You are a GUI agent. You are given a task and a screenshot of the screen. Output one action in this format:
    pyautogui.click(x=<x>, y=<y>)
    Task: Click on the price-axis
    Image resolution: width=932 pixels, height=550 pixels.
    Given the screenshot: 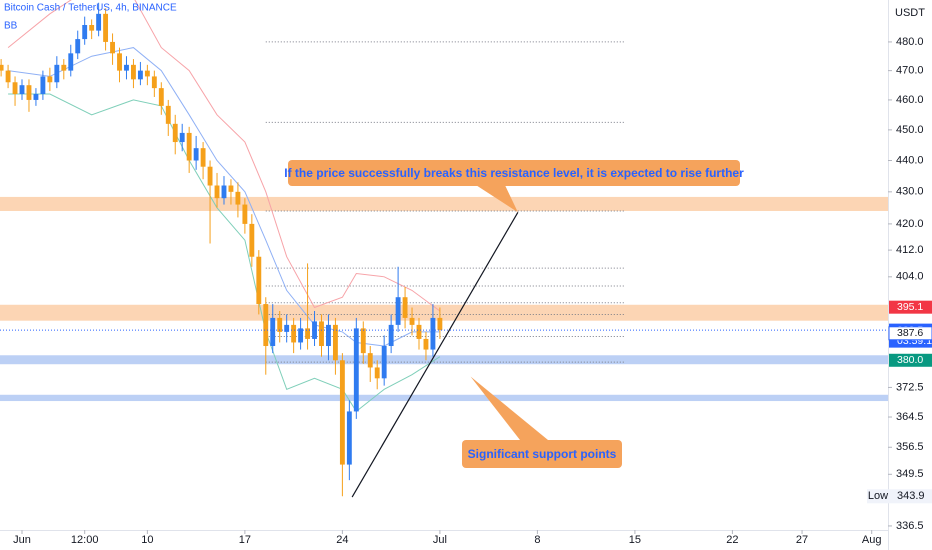 What is the action you would take?
    pyautogui.click(x=910, y=275)
    